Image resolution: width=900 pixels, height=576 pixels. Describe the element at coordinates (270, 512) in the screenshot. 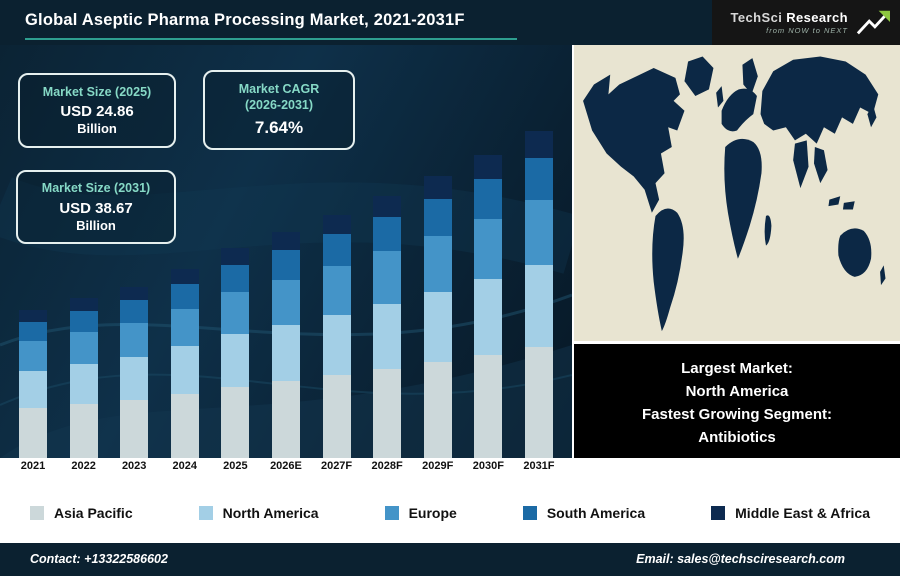

I see `legend-label: North America` at that location.